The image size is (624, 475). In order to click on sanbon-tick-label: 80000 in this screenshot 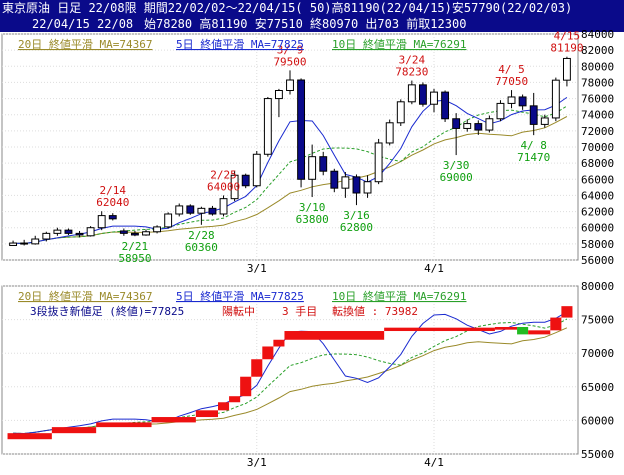, I will do `click(597, 286)`.